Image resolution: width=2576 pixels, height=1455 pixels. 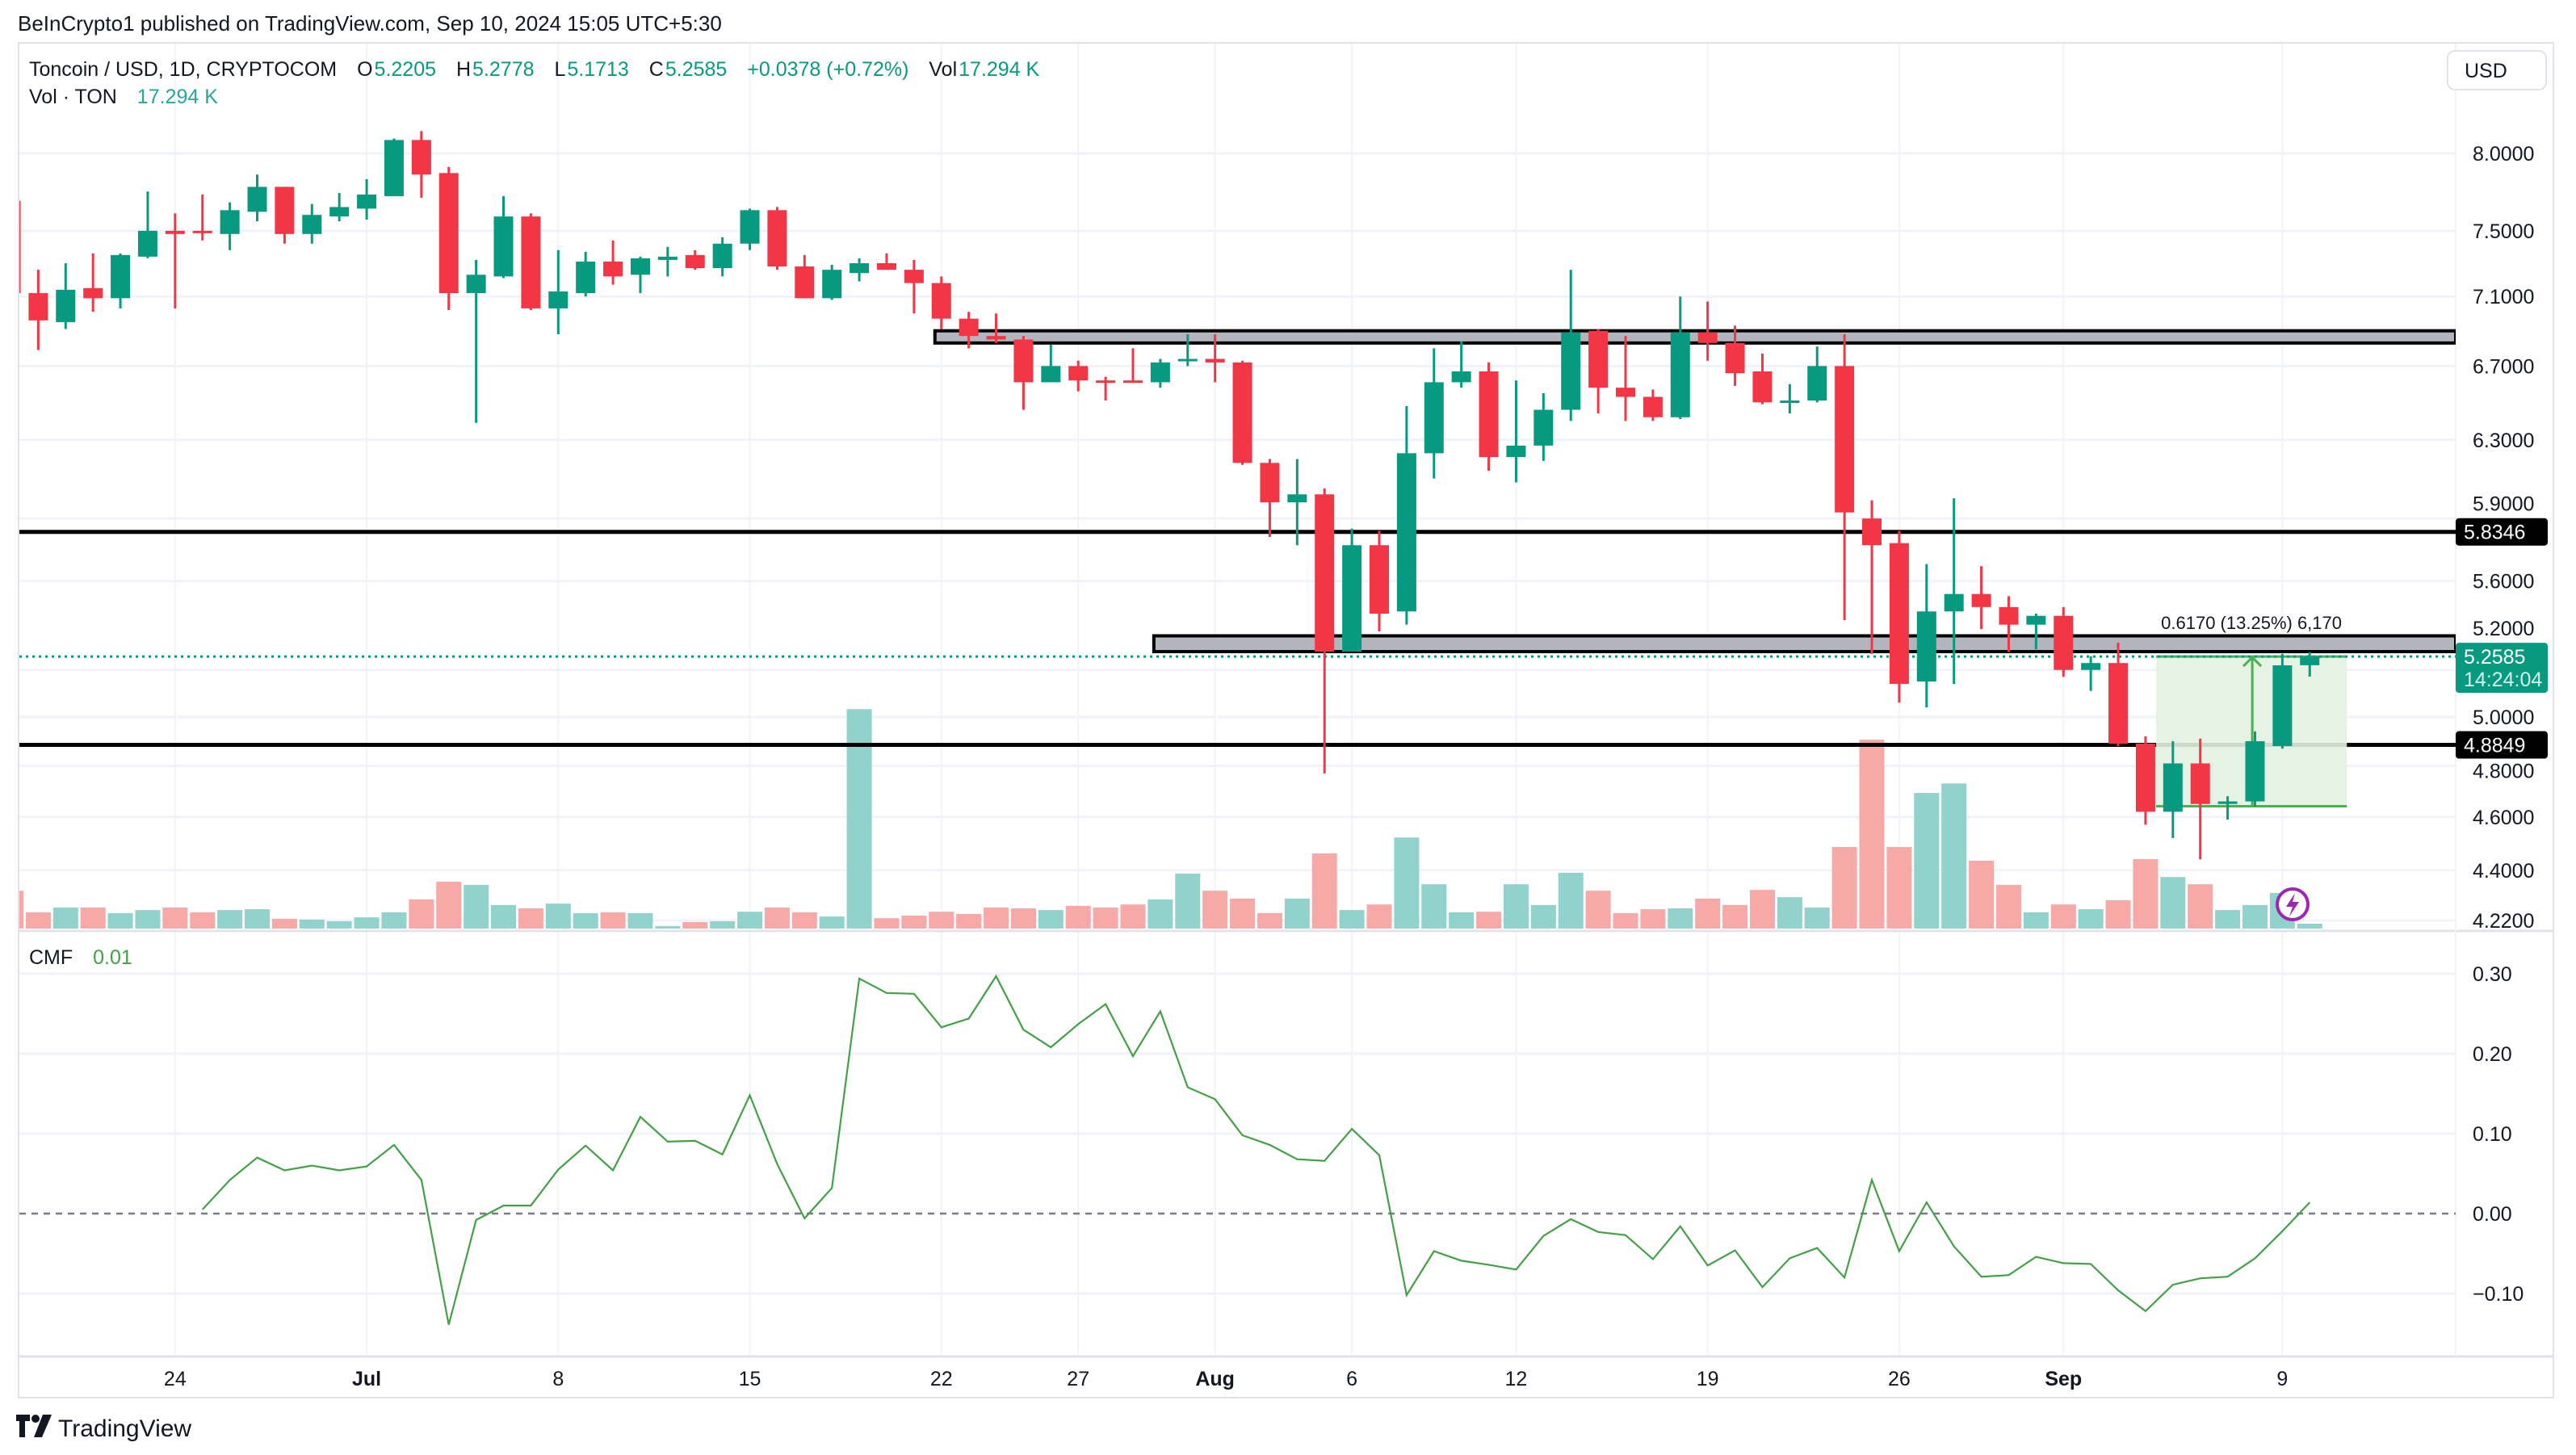 I want to click on level-badge-label: 5.8346, so click(x=2494, y=533).